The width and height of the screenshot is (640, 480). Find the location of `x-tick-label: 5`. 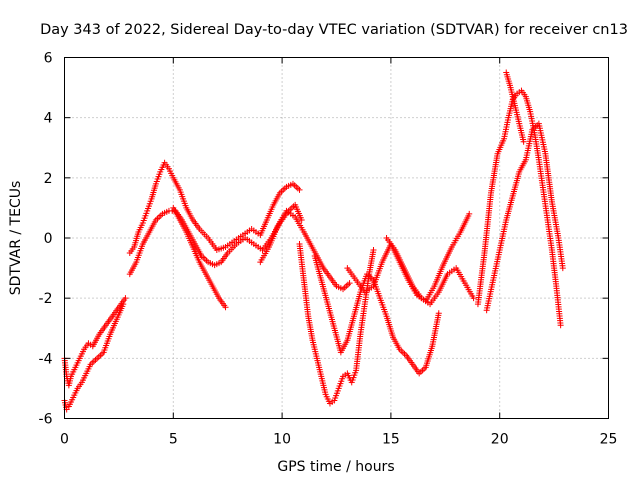

x-tick-label: 5 is located at coordinates (173, 440).